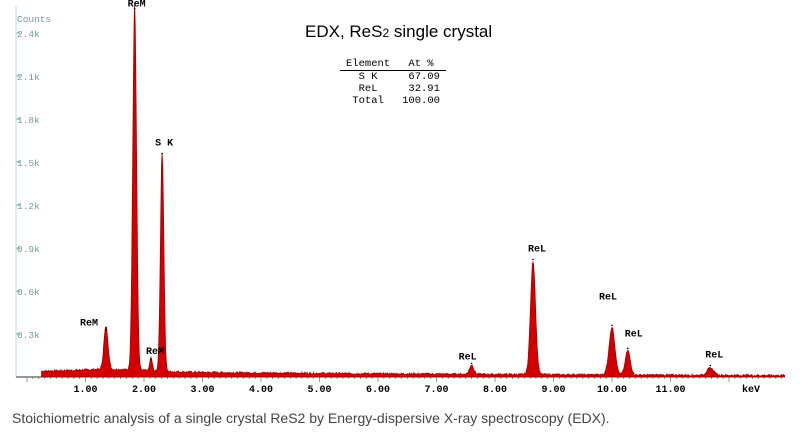 The width and height of the screenshot is (809, 445). I want to click on x-tick-label: 4.00, so click(261, 390).